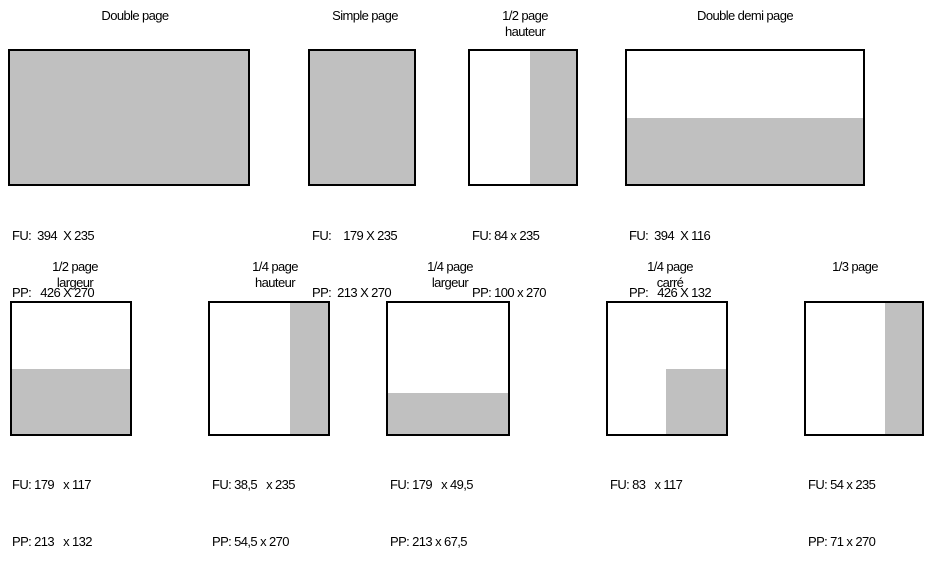  What do you see at coordinates (448, 368) in the screenshot?
I see `format-box-quarter-page-width` at bounding box center [448, 368].